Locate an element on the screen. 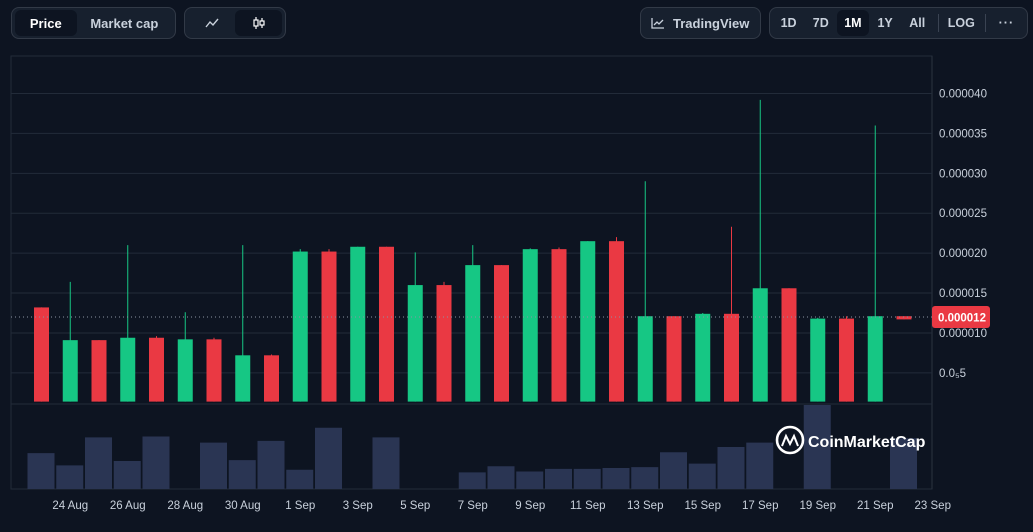 The height and width of the screenshot is (532, 1033). range-7d-button: 7D is located at coordinates (820, 23).